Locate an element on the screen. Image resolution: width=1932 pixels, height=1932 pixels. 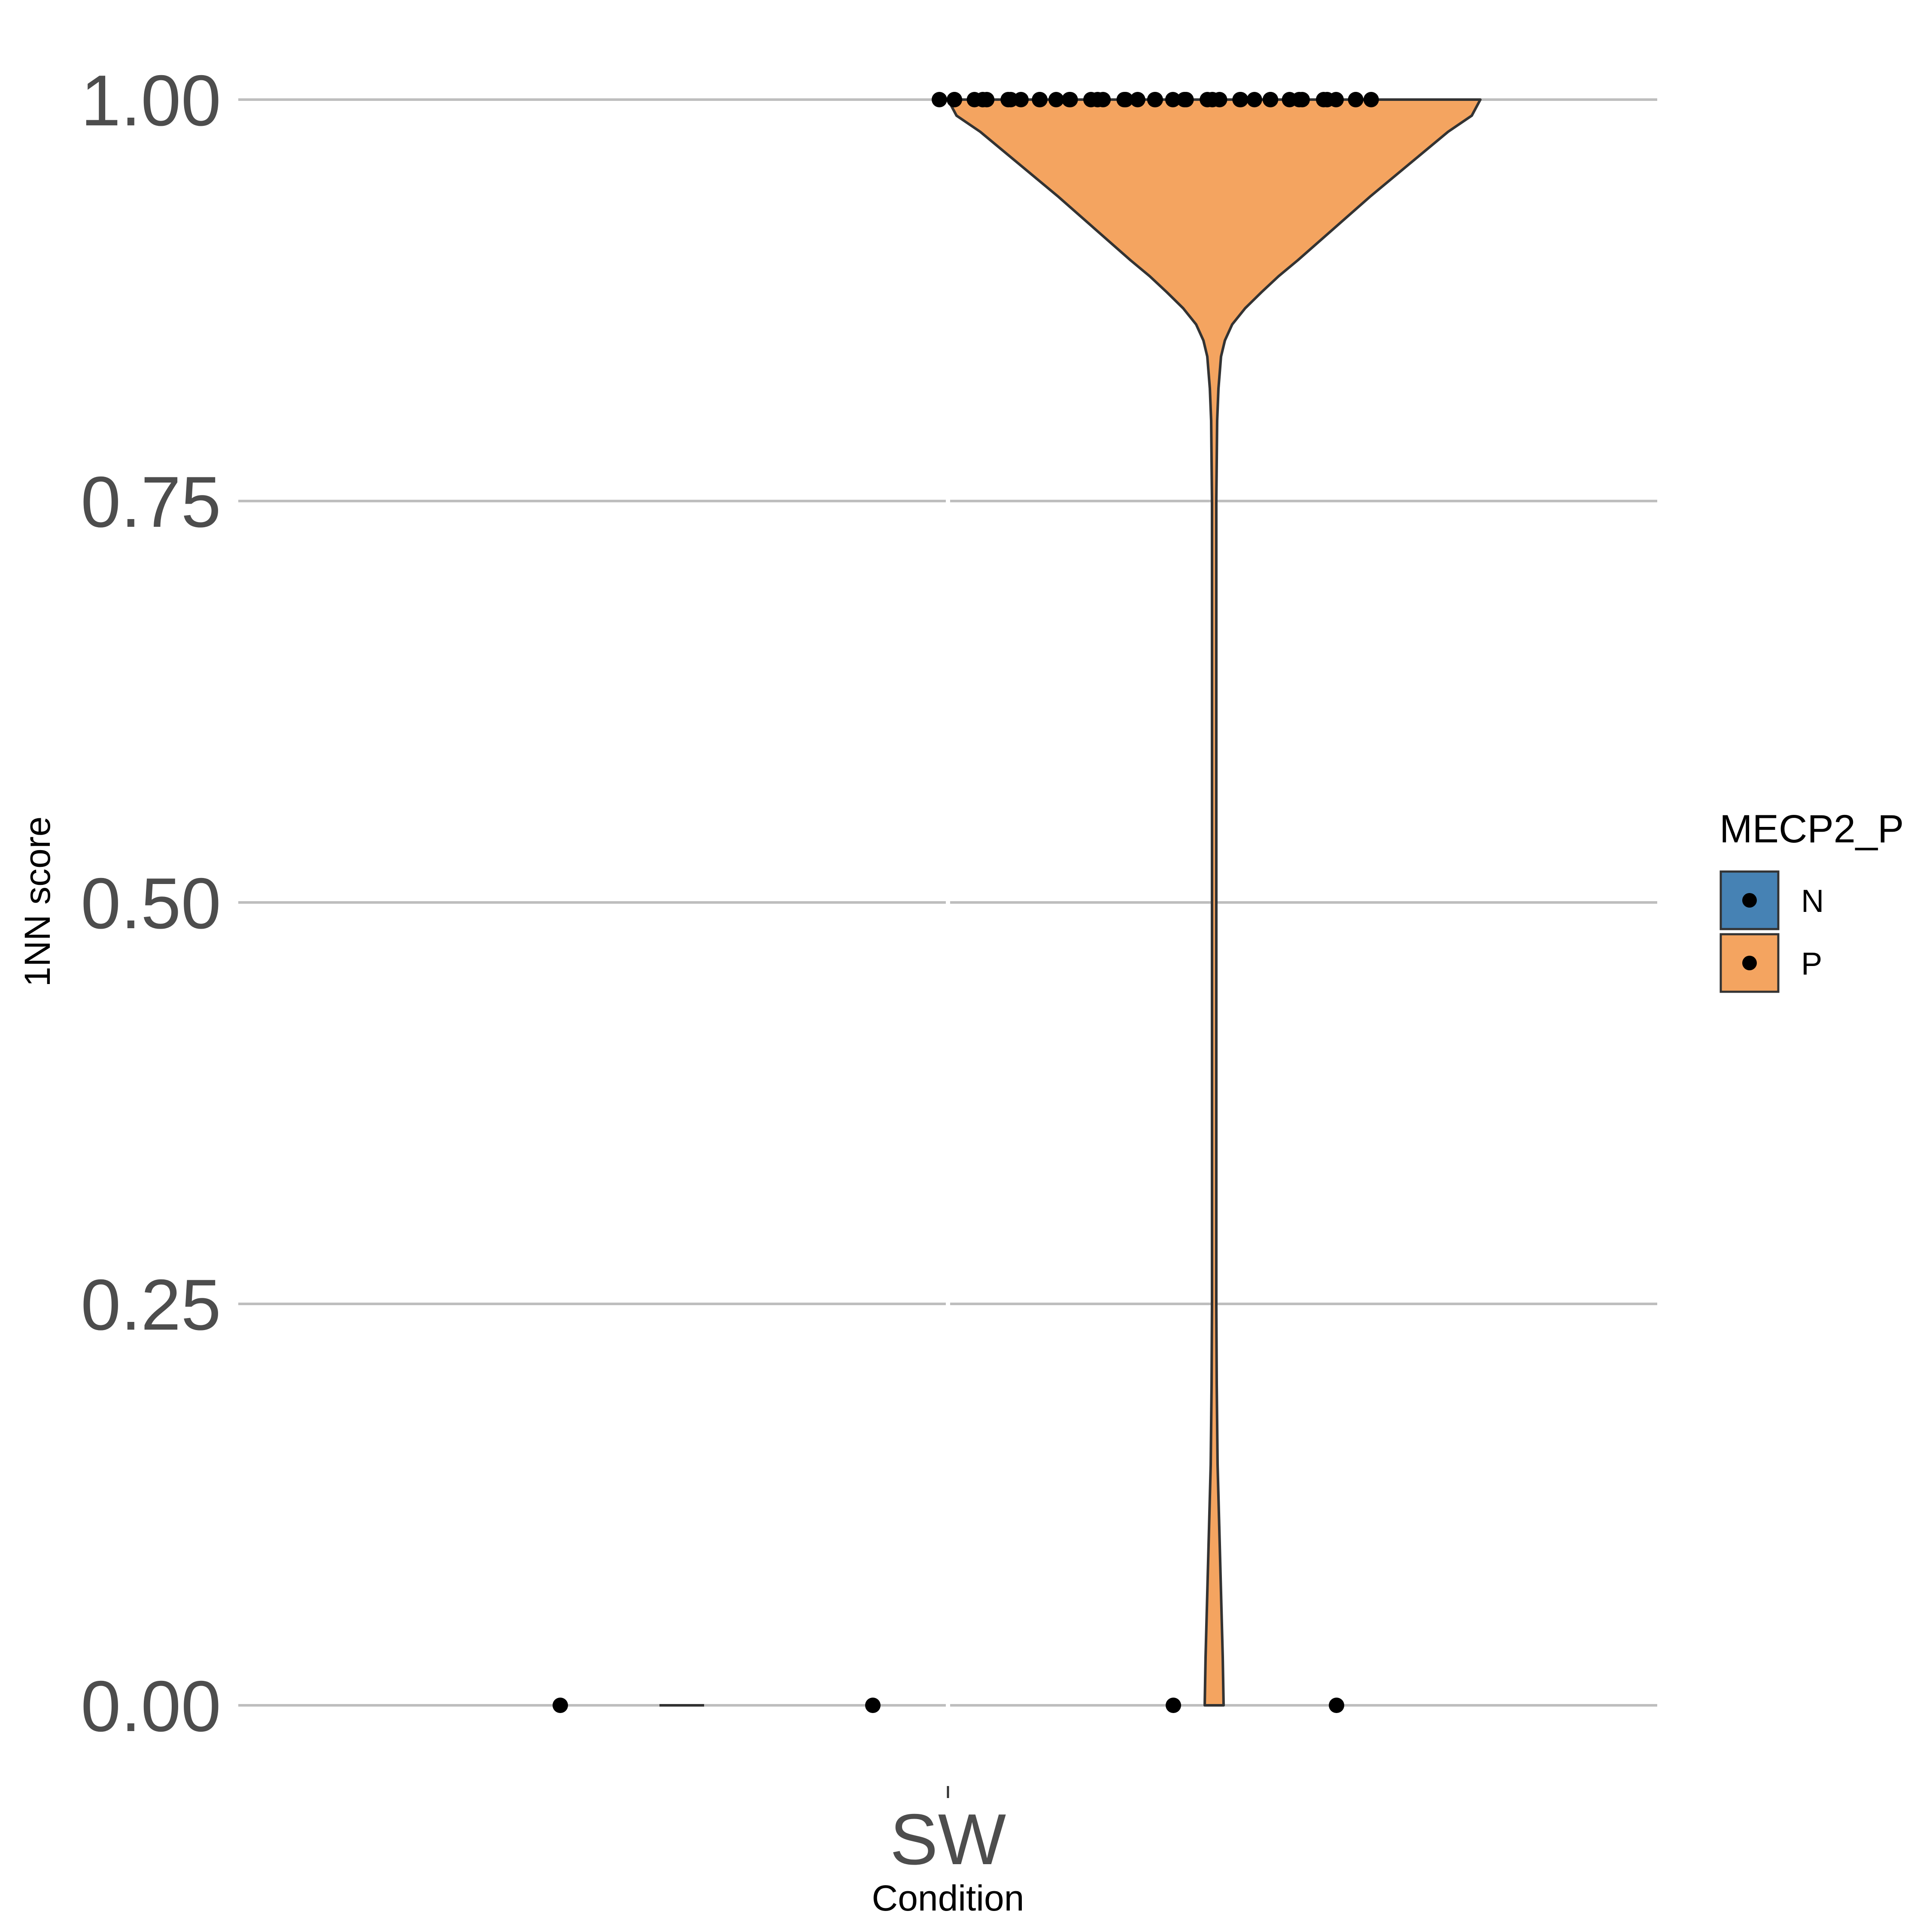
legend-key-n-dot is located at coordinates (1749, 900).